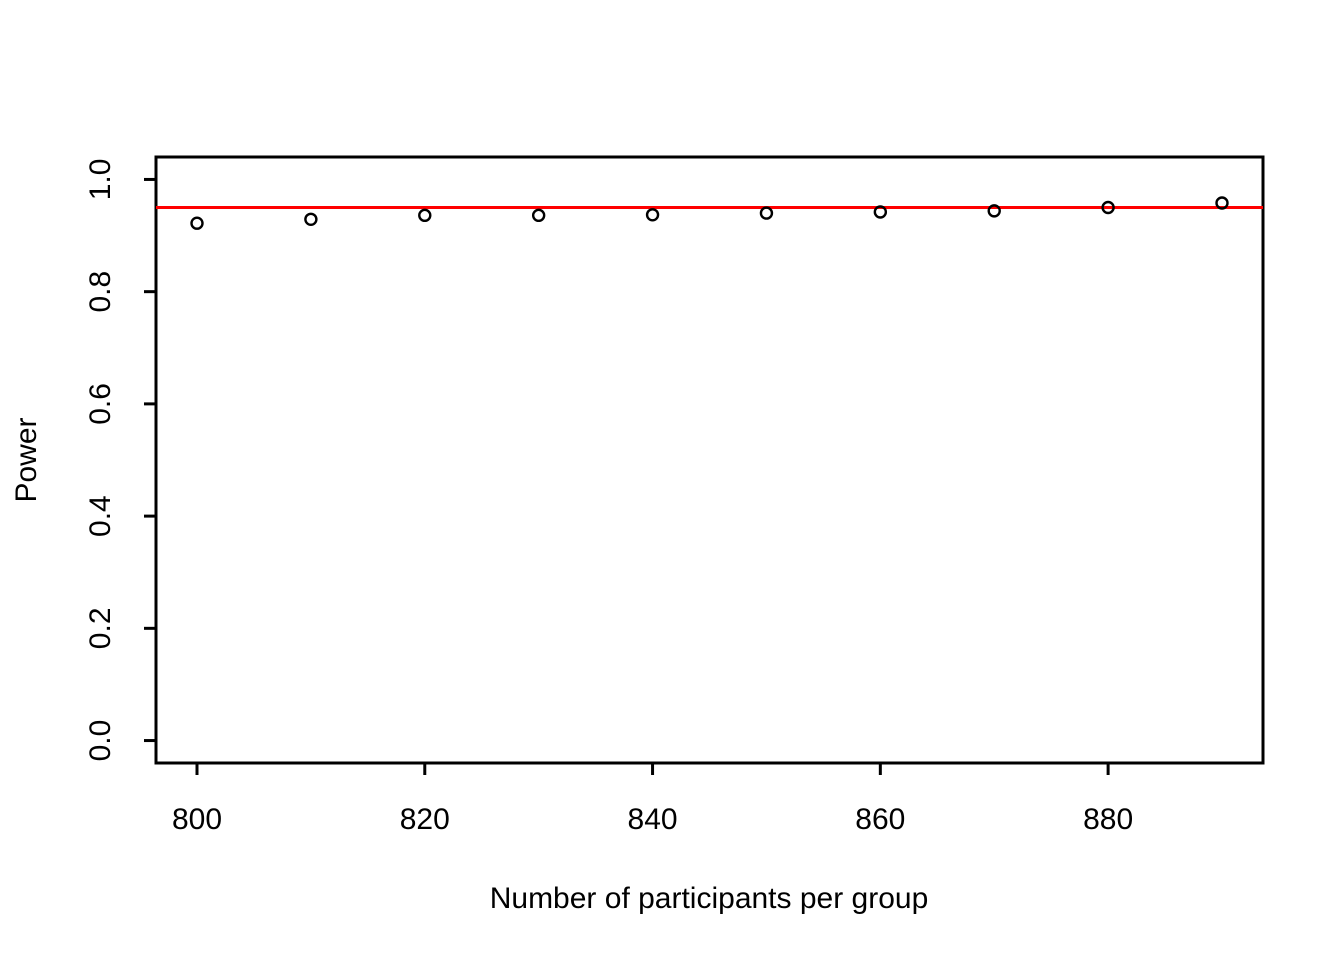 This screenshot has height=960, width=1344. Describe the element at coordinates (197, 819) in the screenshot. I see `x-tick-label: 800` at that location.